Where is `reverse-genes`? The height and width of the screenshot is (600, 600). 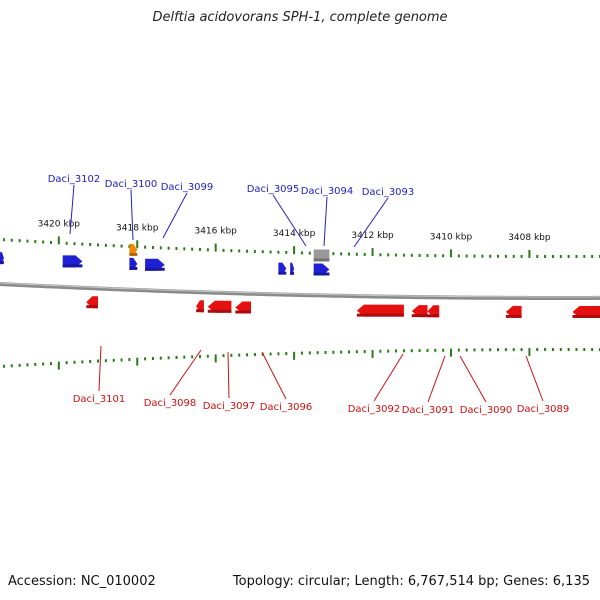
reverse-genes is located at coordinates (343, 307).